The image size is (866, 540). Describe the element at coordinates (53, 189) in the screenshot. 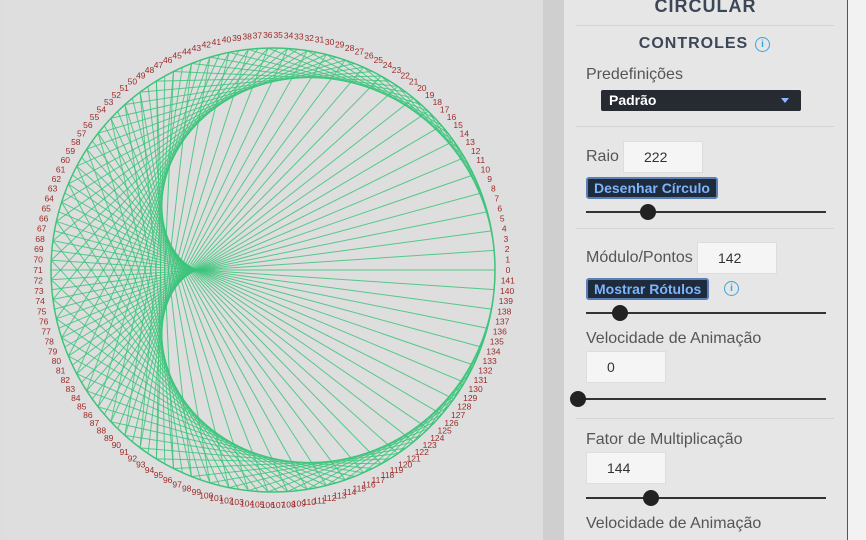

I see `point-label: 63` at that location.